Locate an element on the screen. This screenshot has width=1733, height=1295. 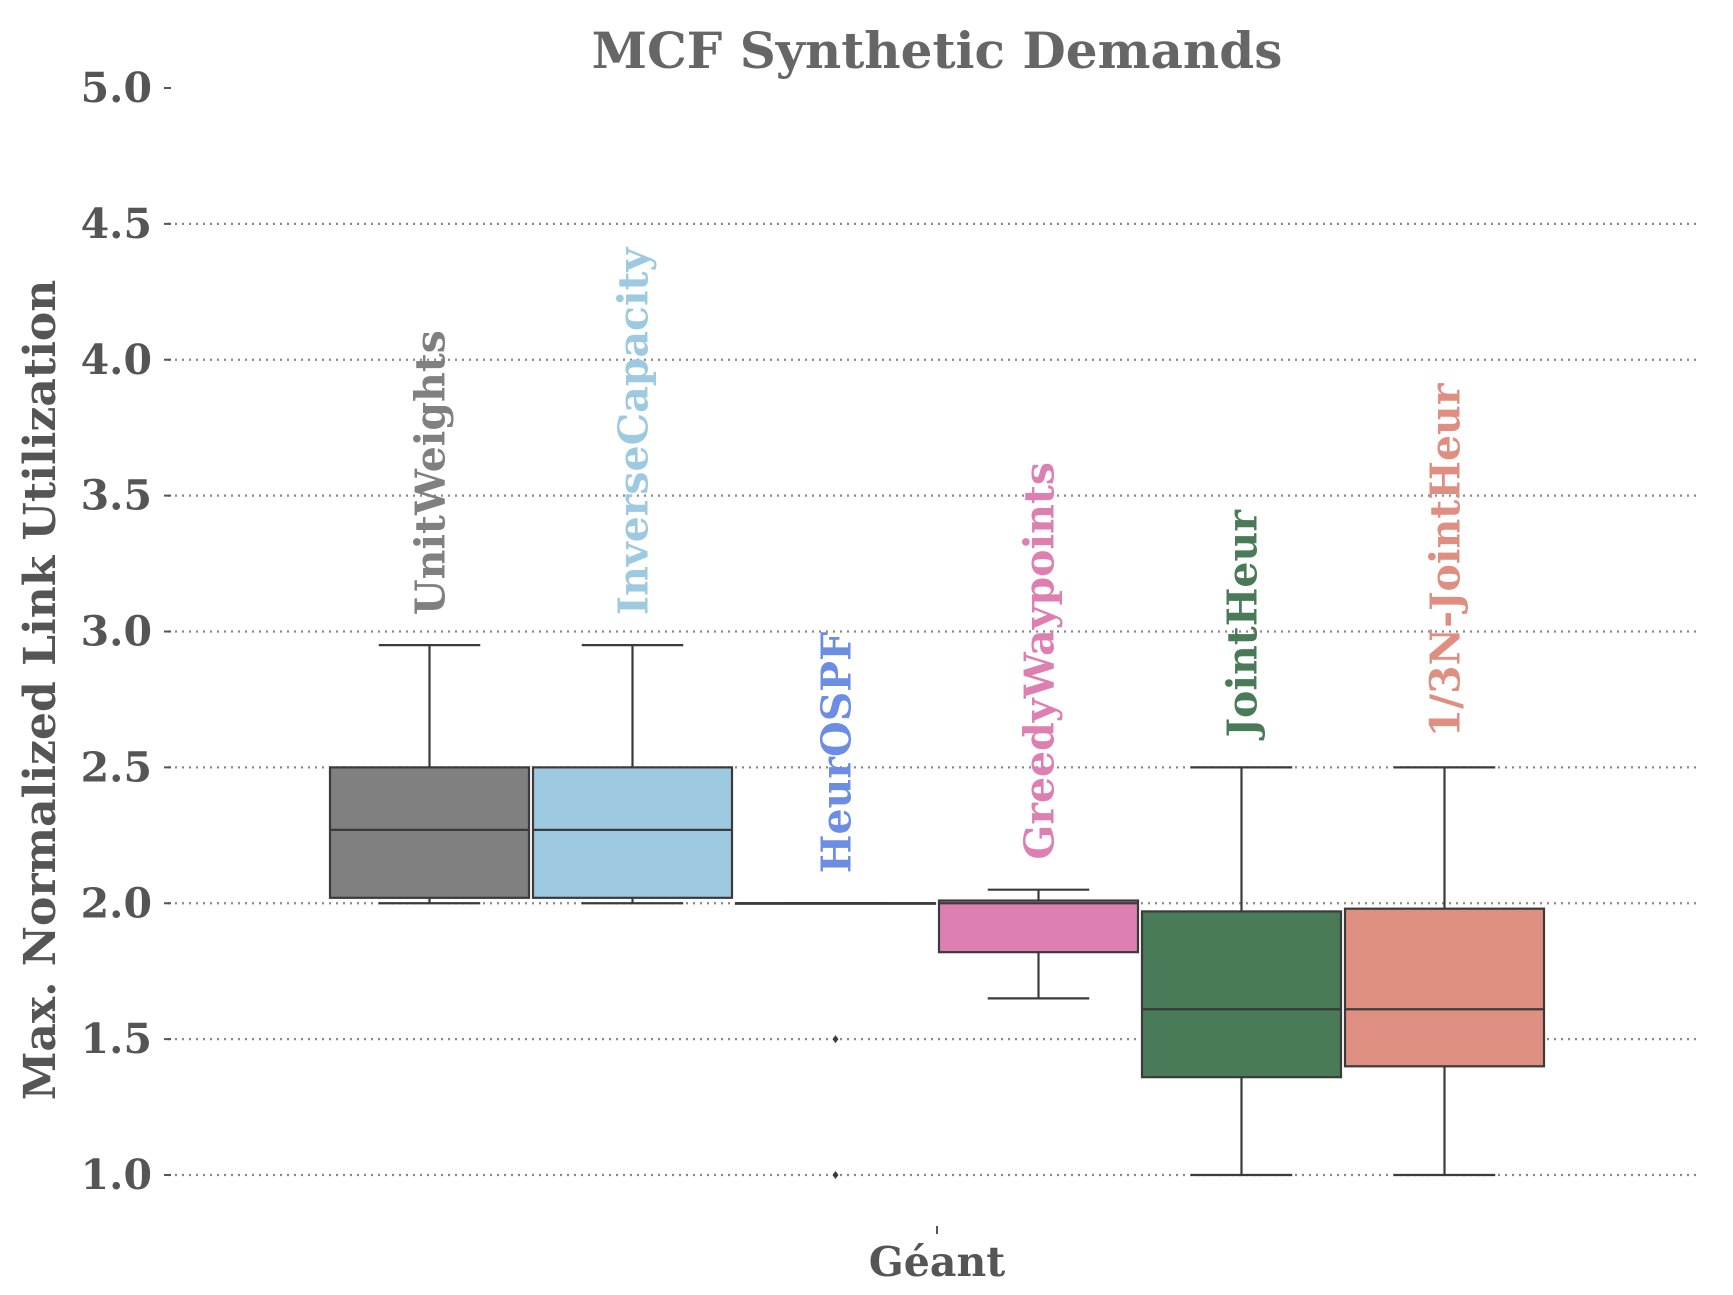
x-axis: Géant is located at coordinates (937, 1256).